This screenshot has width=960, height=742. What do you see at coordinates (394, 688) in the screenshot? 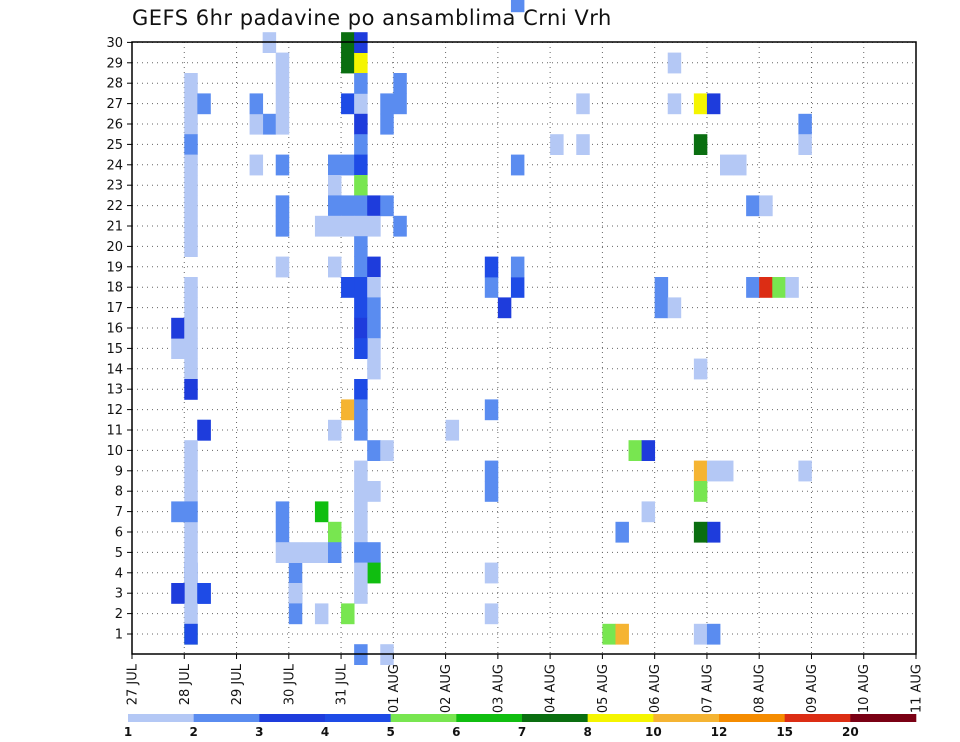
I see `x-tick-label: 01 AUG` at bounding box center [394, 688].